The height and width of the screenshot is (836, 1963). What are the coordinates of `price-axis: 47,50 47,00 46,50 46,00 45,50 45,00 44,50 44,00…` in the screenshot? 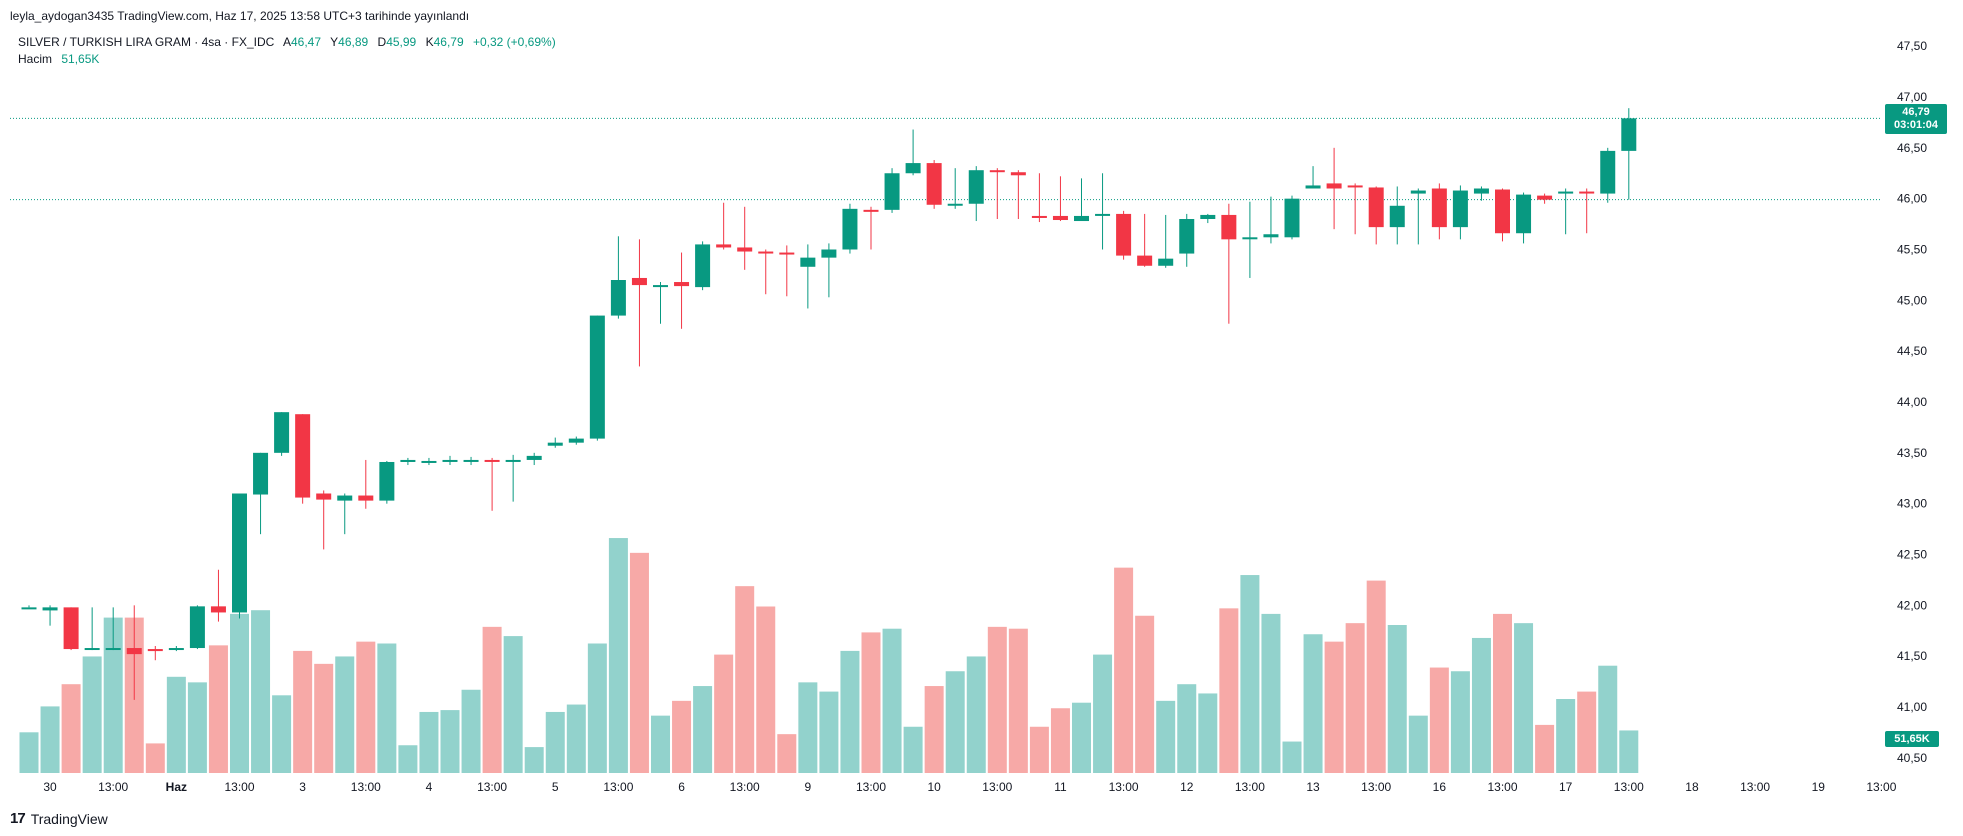 It's located at (1912, 402).